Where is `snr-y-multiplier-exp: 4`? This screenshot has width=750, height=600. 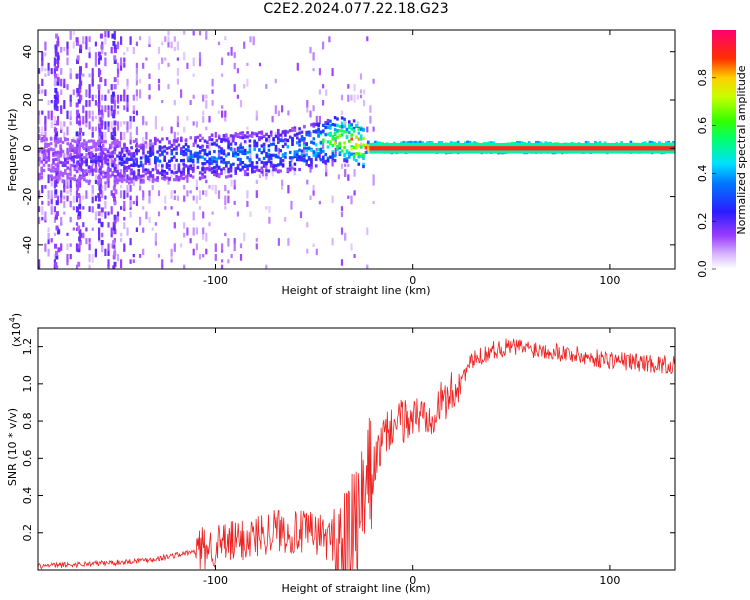 snr-y-multiplier-exp: 4 is located at coordinates (12, 319).